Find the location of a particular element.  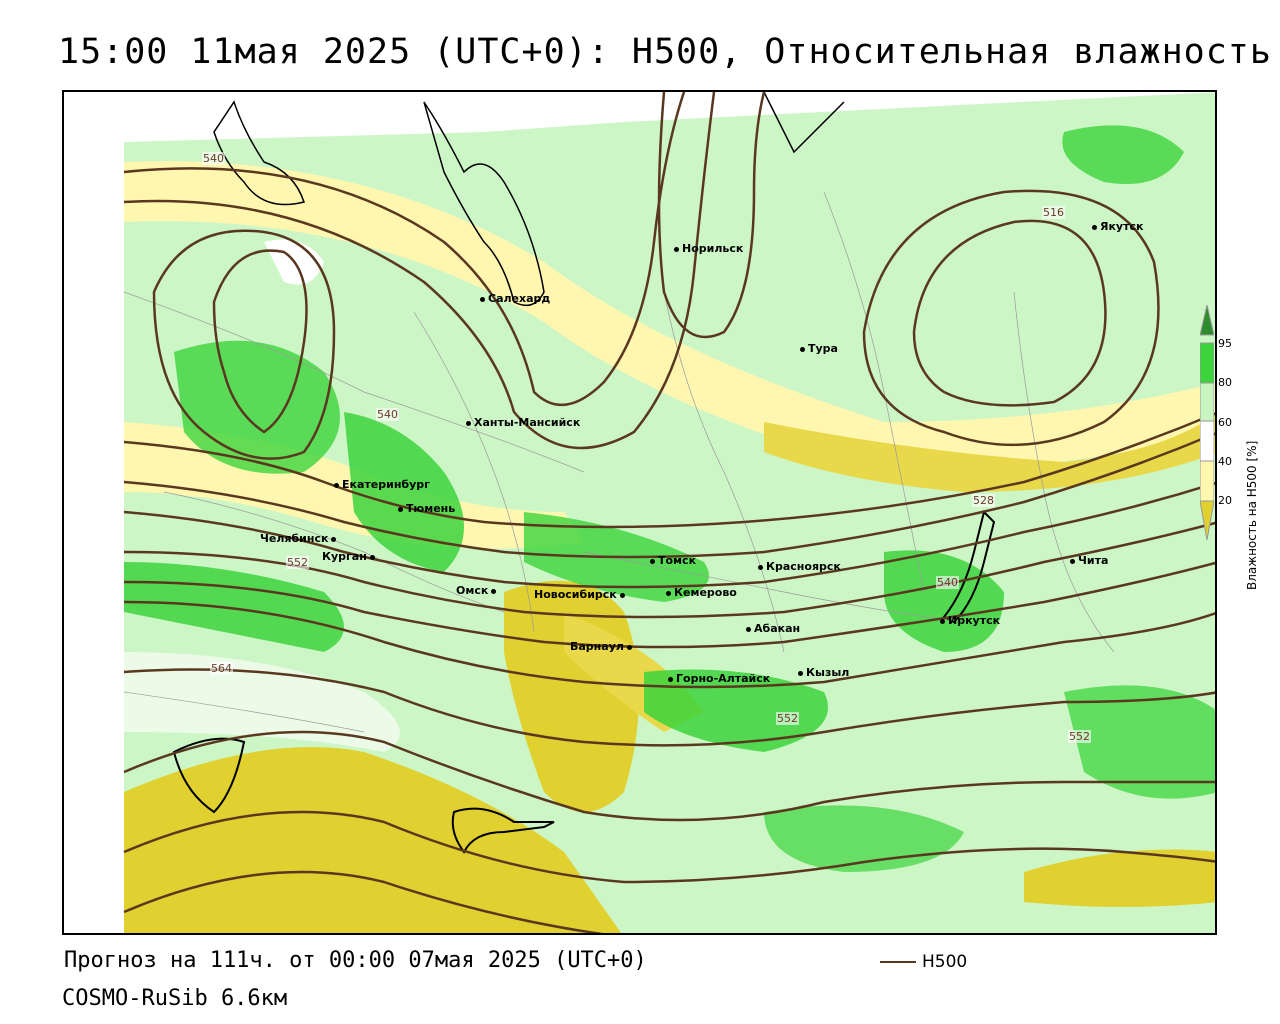

city-marker: Абакан is located at coordinates (773, 628).